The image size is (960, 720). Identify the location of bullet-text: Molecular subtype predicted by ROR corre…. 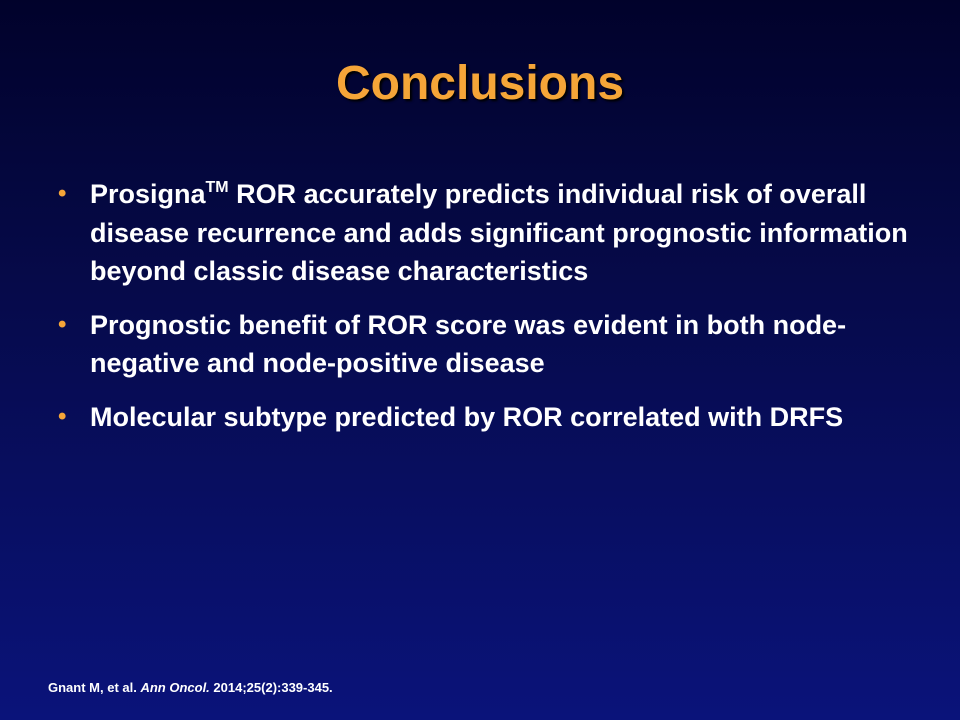
(467, 416).